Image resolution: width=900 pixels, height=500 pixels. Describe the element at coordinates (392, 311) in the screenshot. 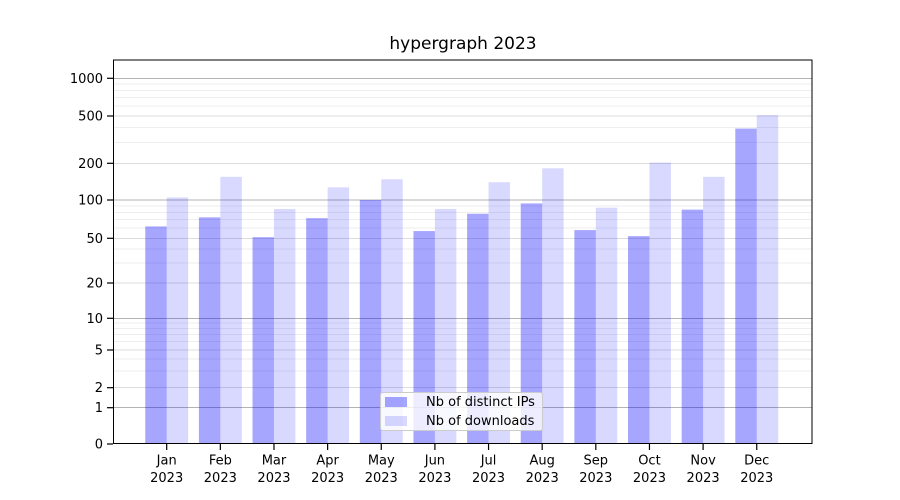

I see `bar-downloads-may` at that location.